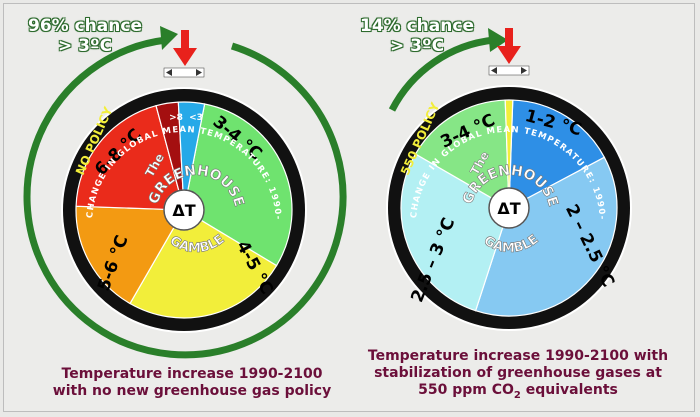  I want to click on right-hub, so click(509, 208).